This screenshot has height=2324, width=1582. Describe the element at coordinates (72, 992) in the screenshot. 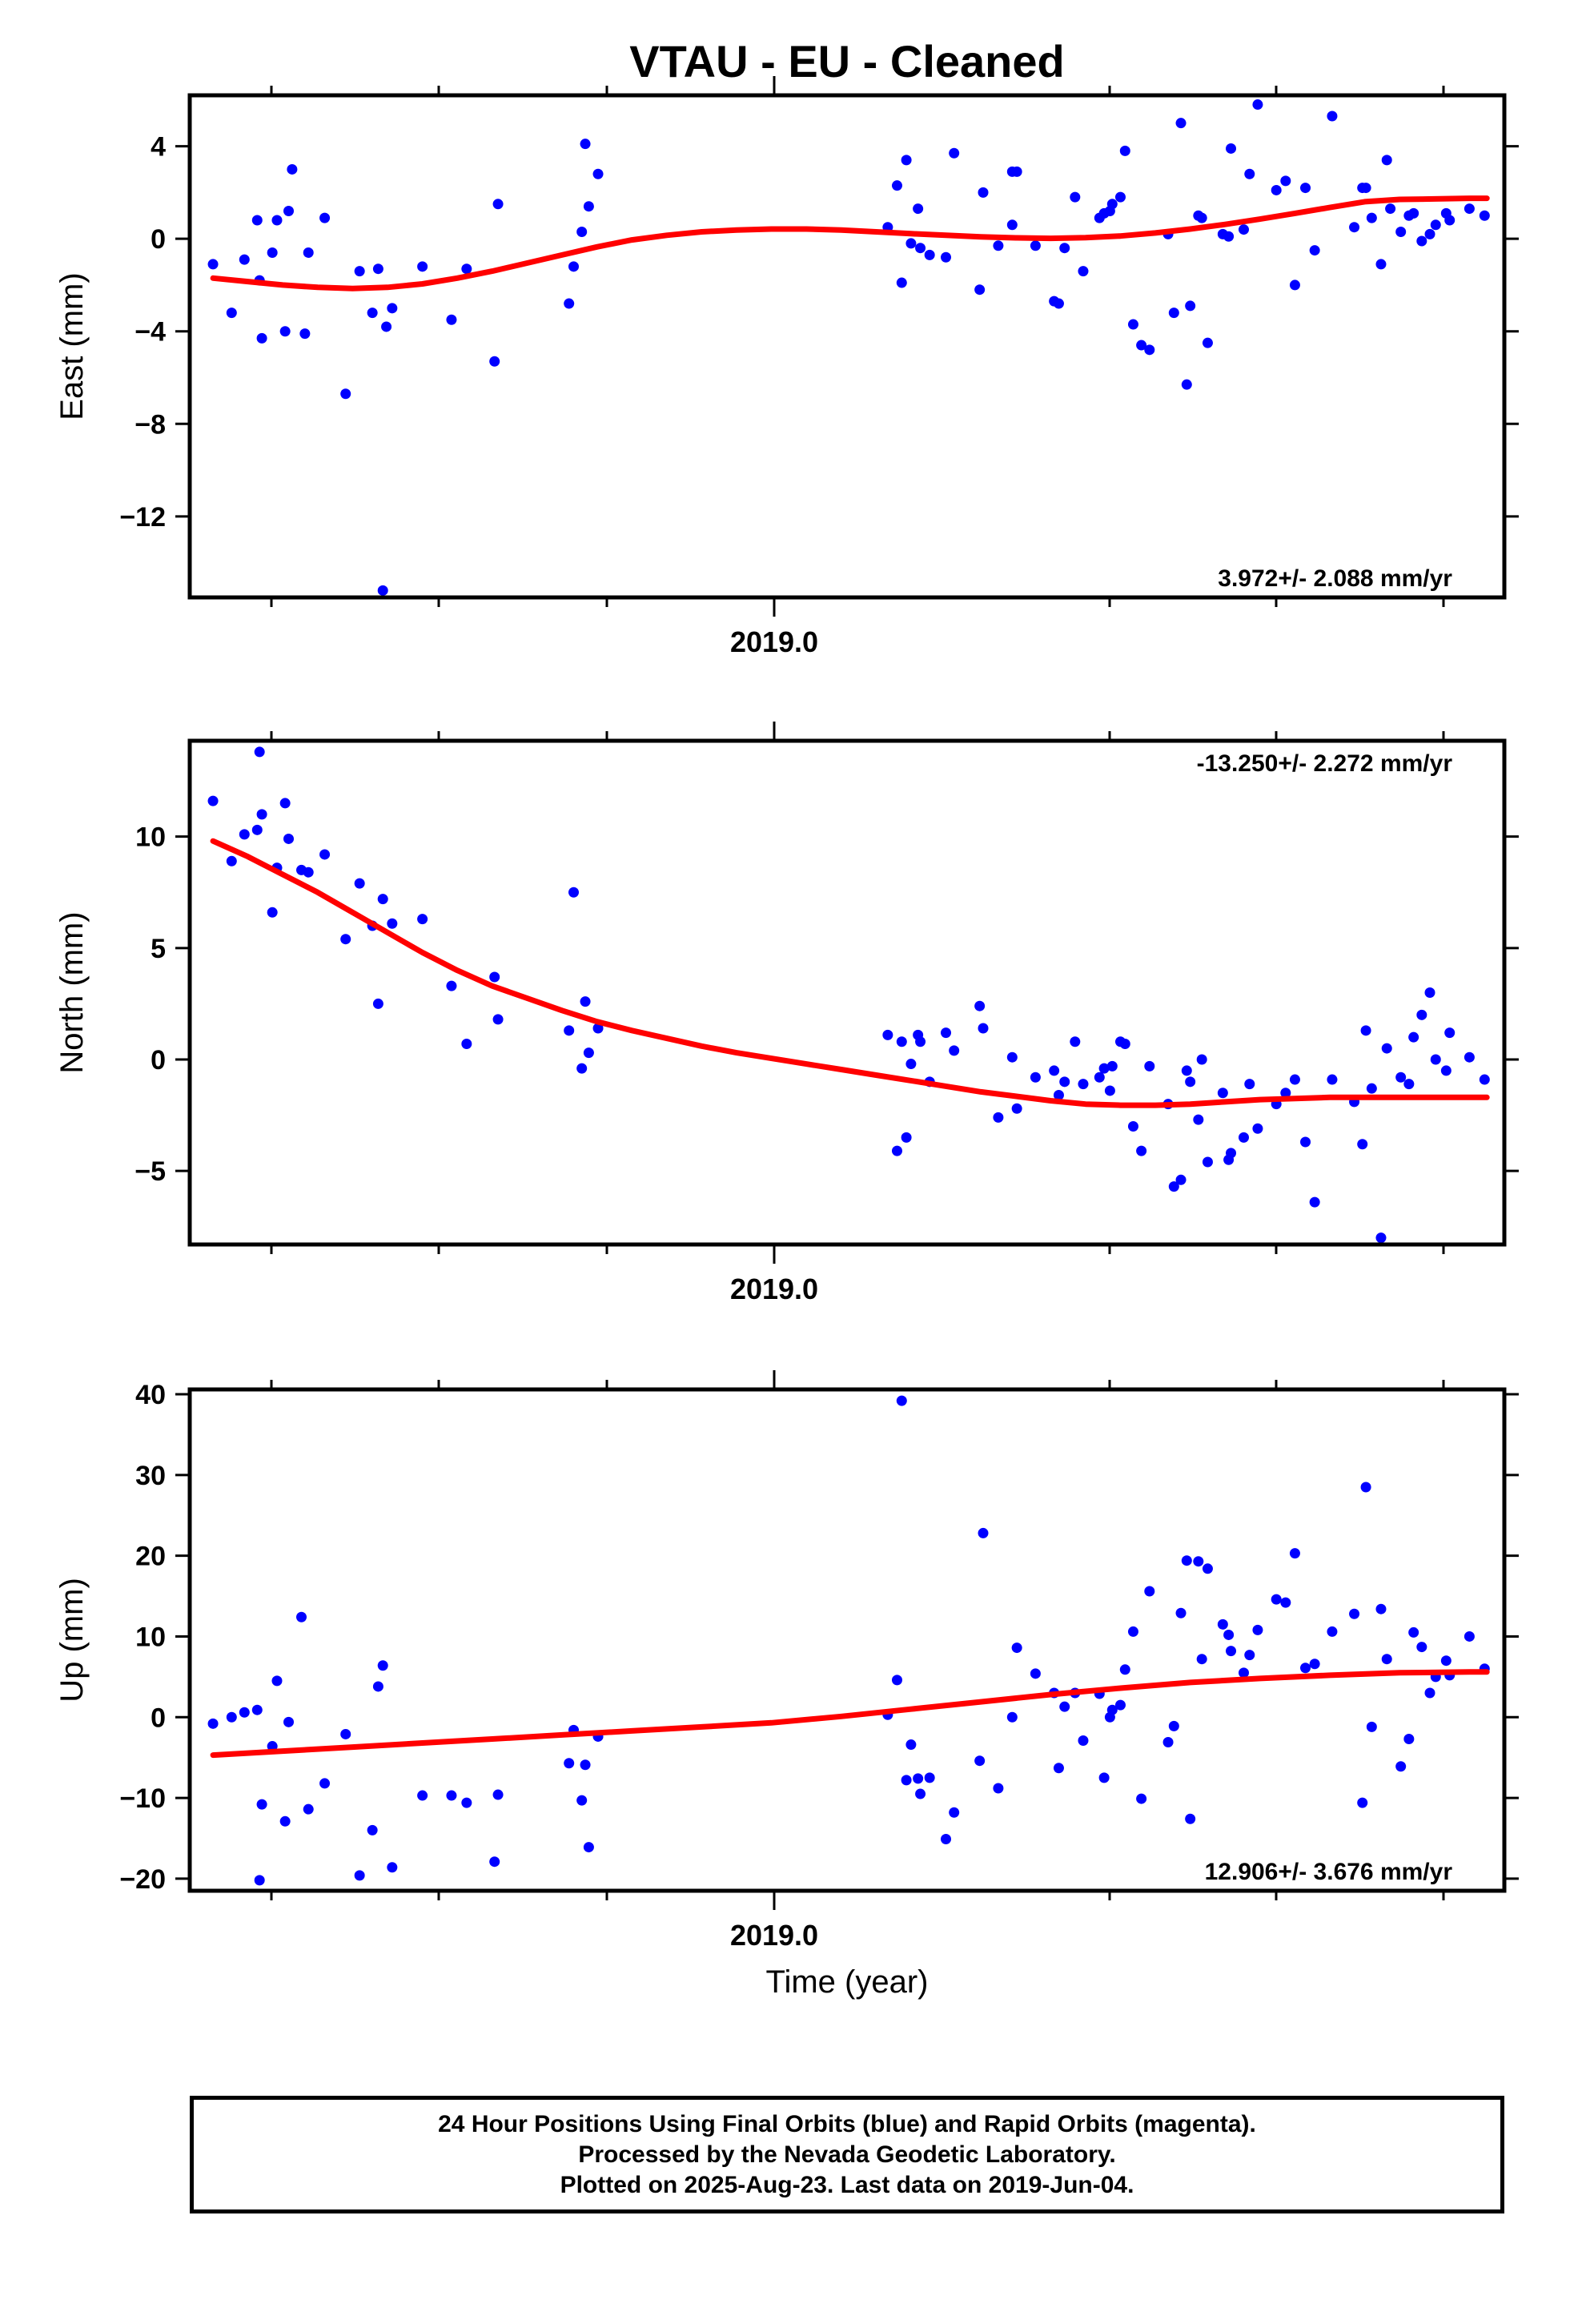

I see `y-axis-label: North (mm)` at that location.